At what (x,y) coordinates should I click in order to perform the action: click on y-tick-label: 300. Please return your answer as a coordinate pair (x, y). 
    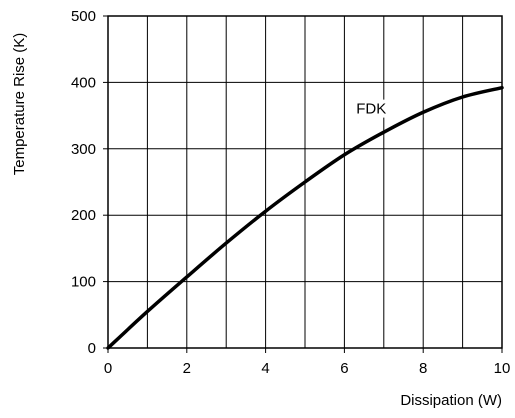
    Looking at the image, I should click on (83, 149).